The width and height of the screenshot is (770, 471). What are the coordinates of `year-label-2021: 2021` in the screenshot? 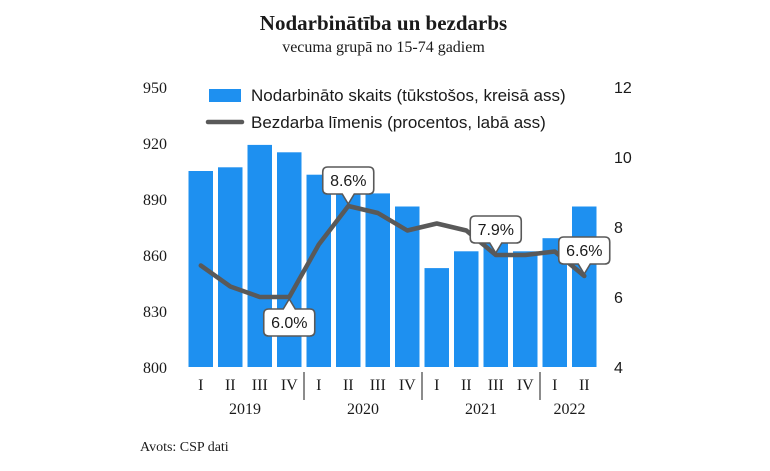 It's located at (481, 409).